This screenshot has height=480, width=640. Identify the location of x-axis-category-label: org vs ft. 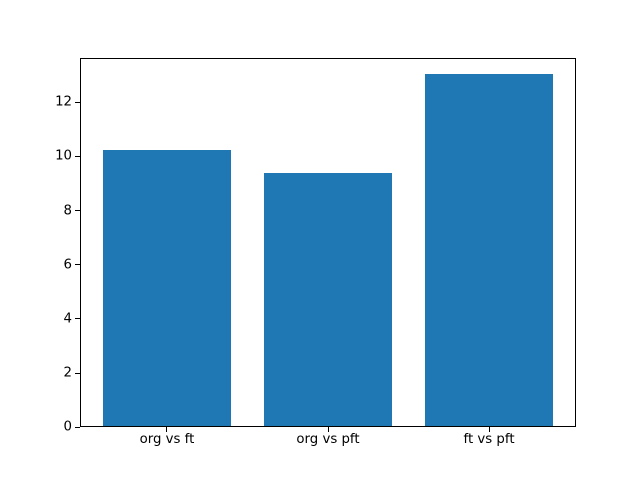
(167, 439).